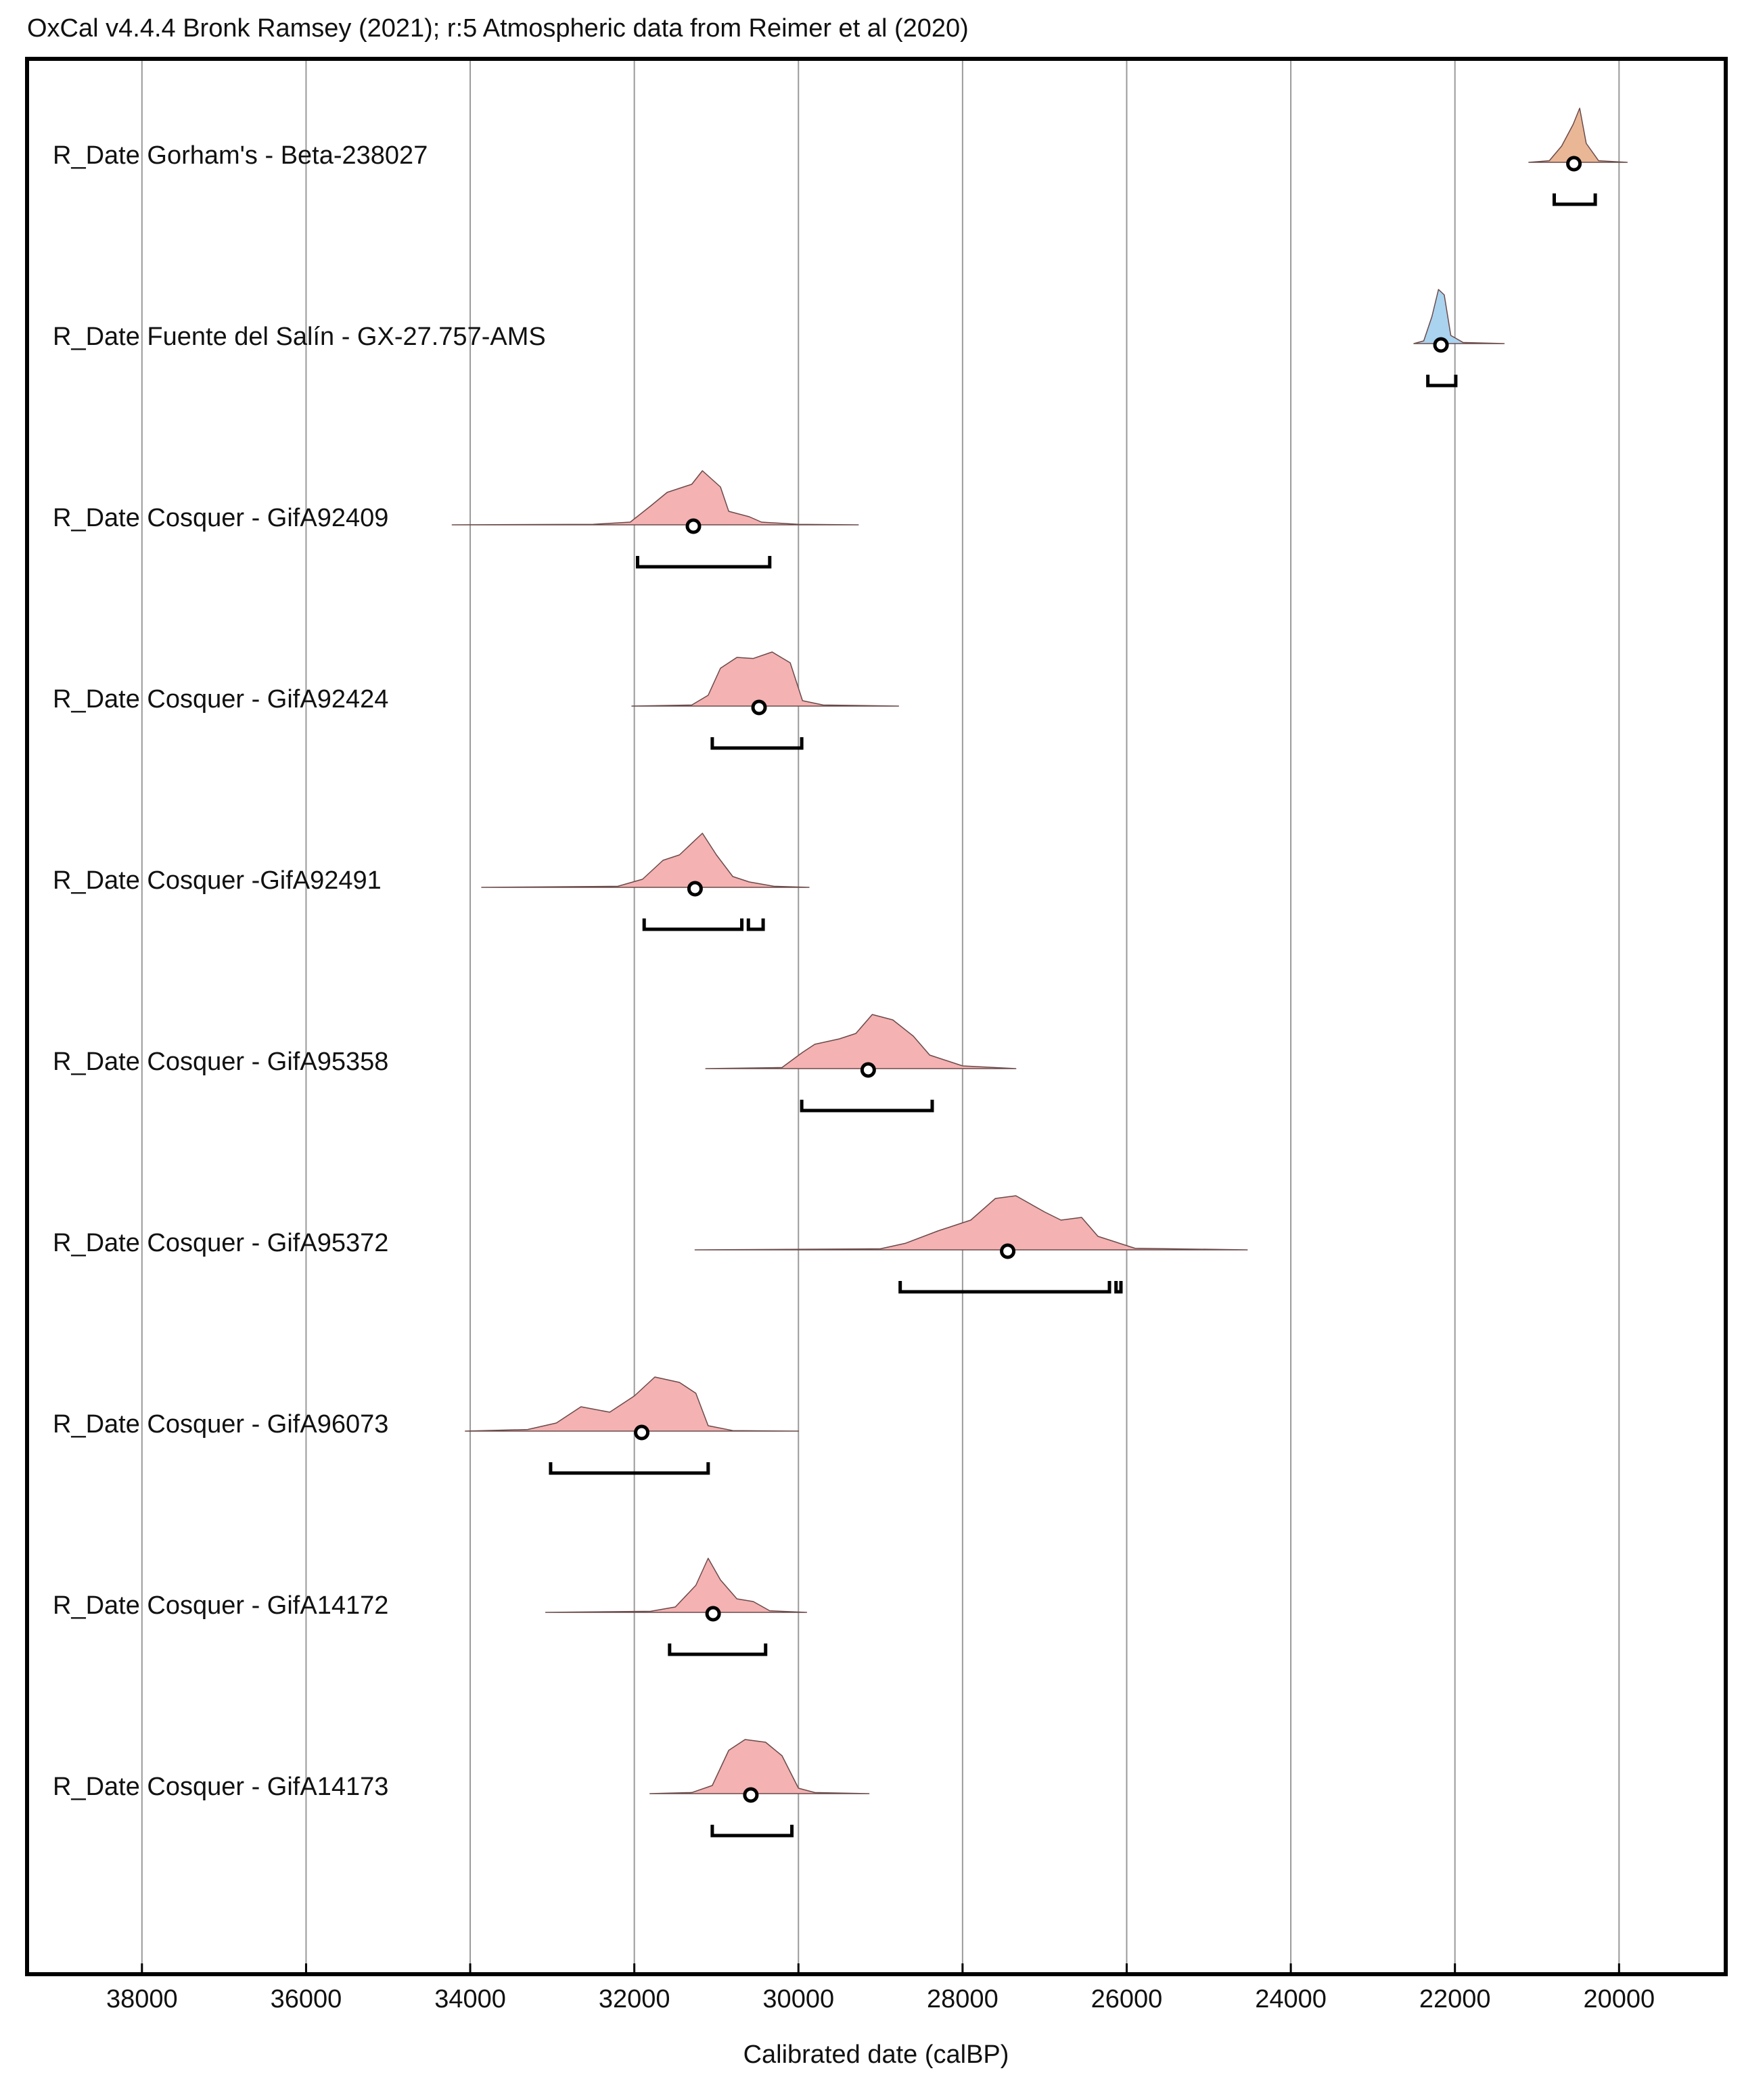 The width and height of the screenshot is (1744, 2100). I want to click on date-label: R_Date Cosquer - GifA92409, so click(221, 518).